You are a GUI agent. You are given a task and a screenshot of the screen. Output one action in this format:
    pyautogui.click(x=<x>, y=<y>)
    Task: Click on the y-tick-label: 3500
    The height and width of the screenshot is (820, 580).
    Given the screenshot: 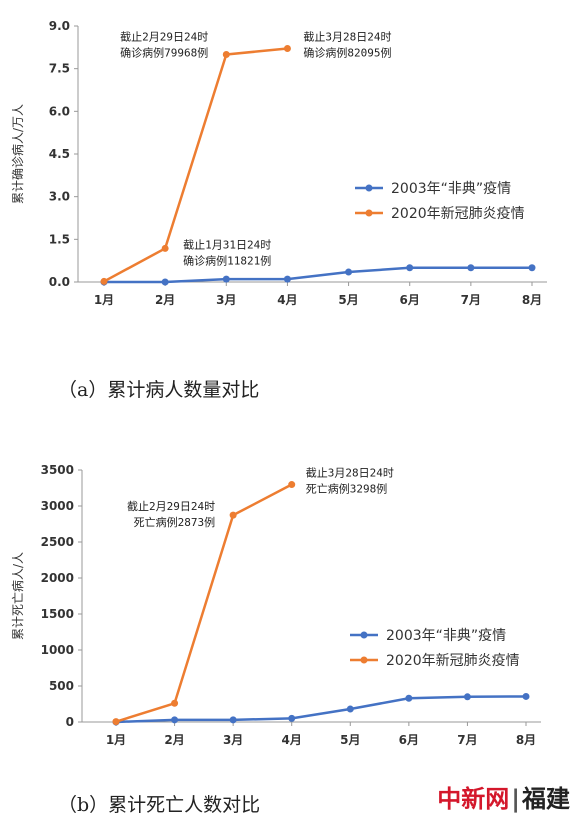 What is the action you would take?
    pyautogui.click(x=57, y=470)
    